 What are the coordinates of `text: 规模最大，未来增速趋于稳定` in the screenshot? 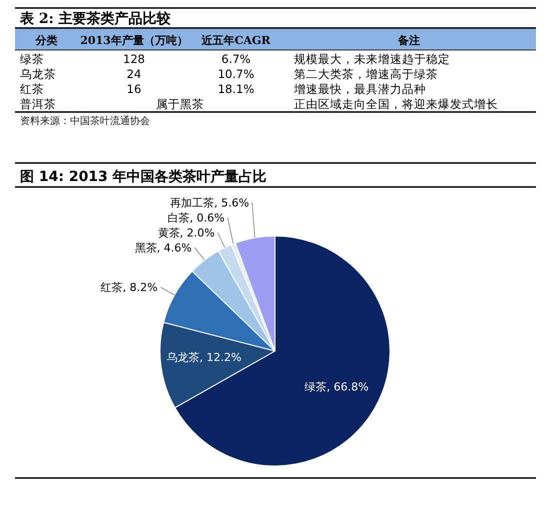 It's located at (372, 59).